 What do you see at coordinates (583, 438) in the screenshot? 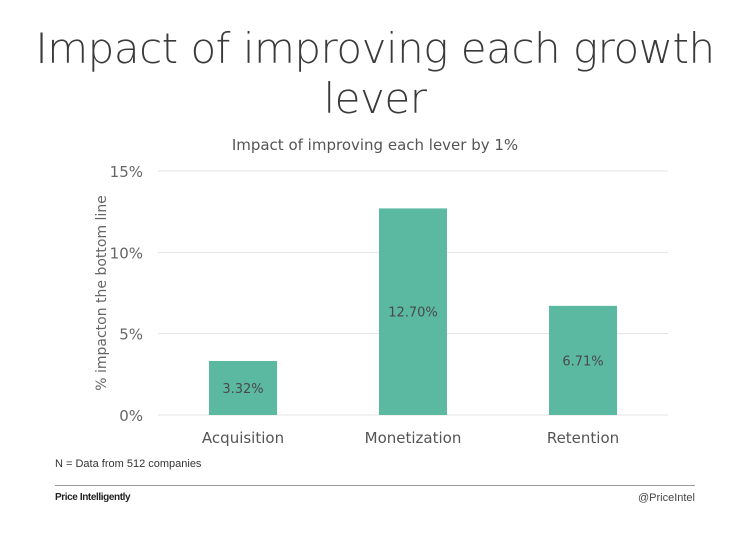
I see `x-tick-label: Retention` at bounding box center [583, 438].